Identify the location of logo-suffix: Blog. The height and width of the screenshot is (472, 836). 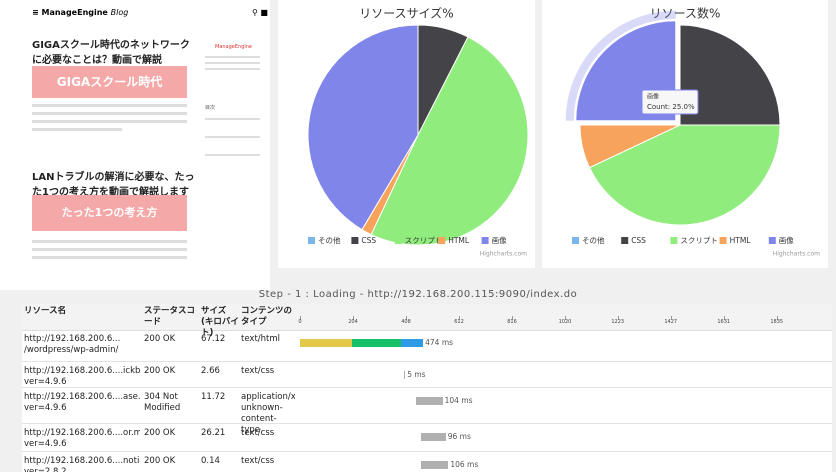
(119, 12).